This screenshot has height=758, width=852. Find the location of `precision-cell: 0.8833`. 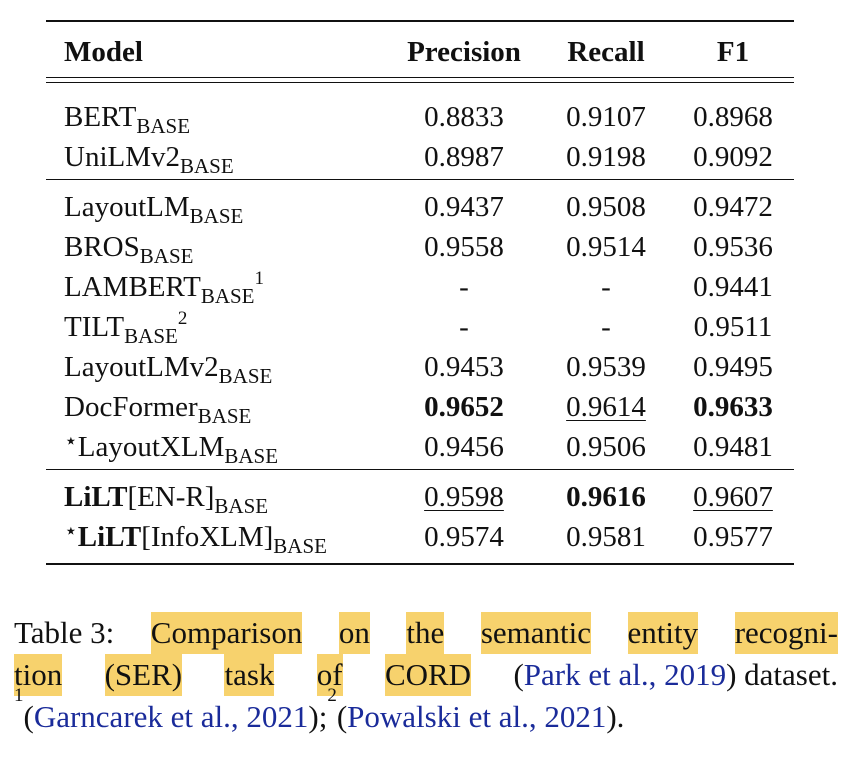

precision-cell: 0.8833 is located at coordinates (464, 117).